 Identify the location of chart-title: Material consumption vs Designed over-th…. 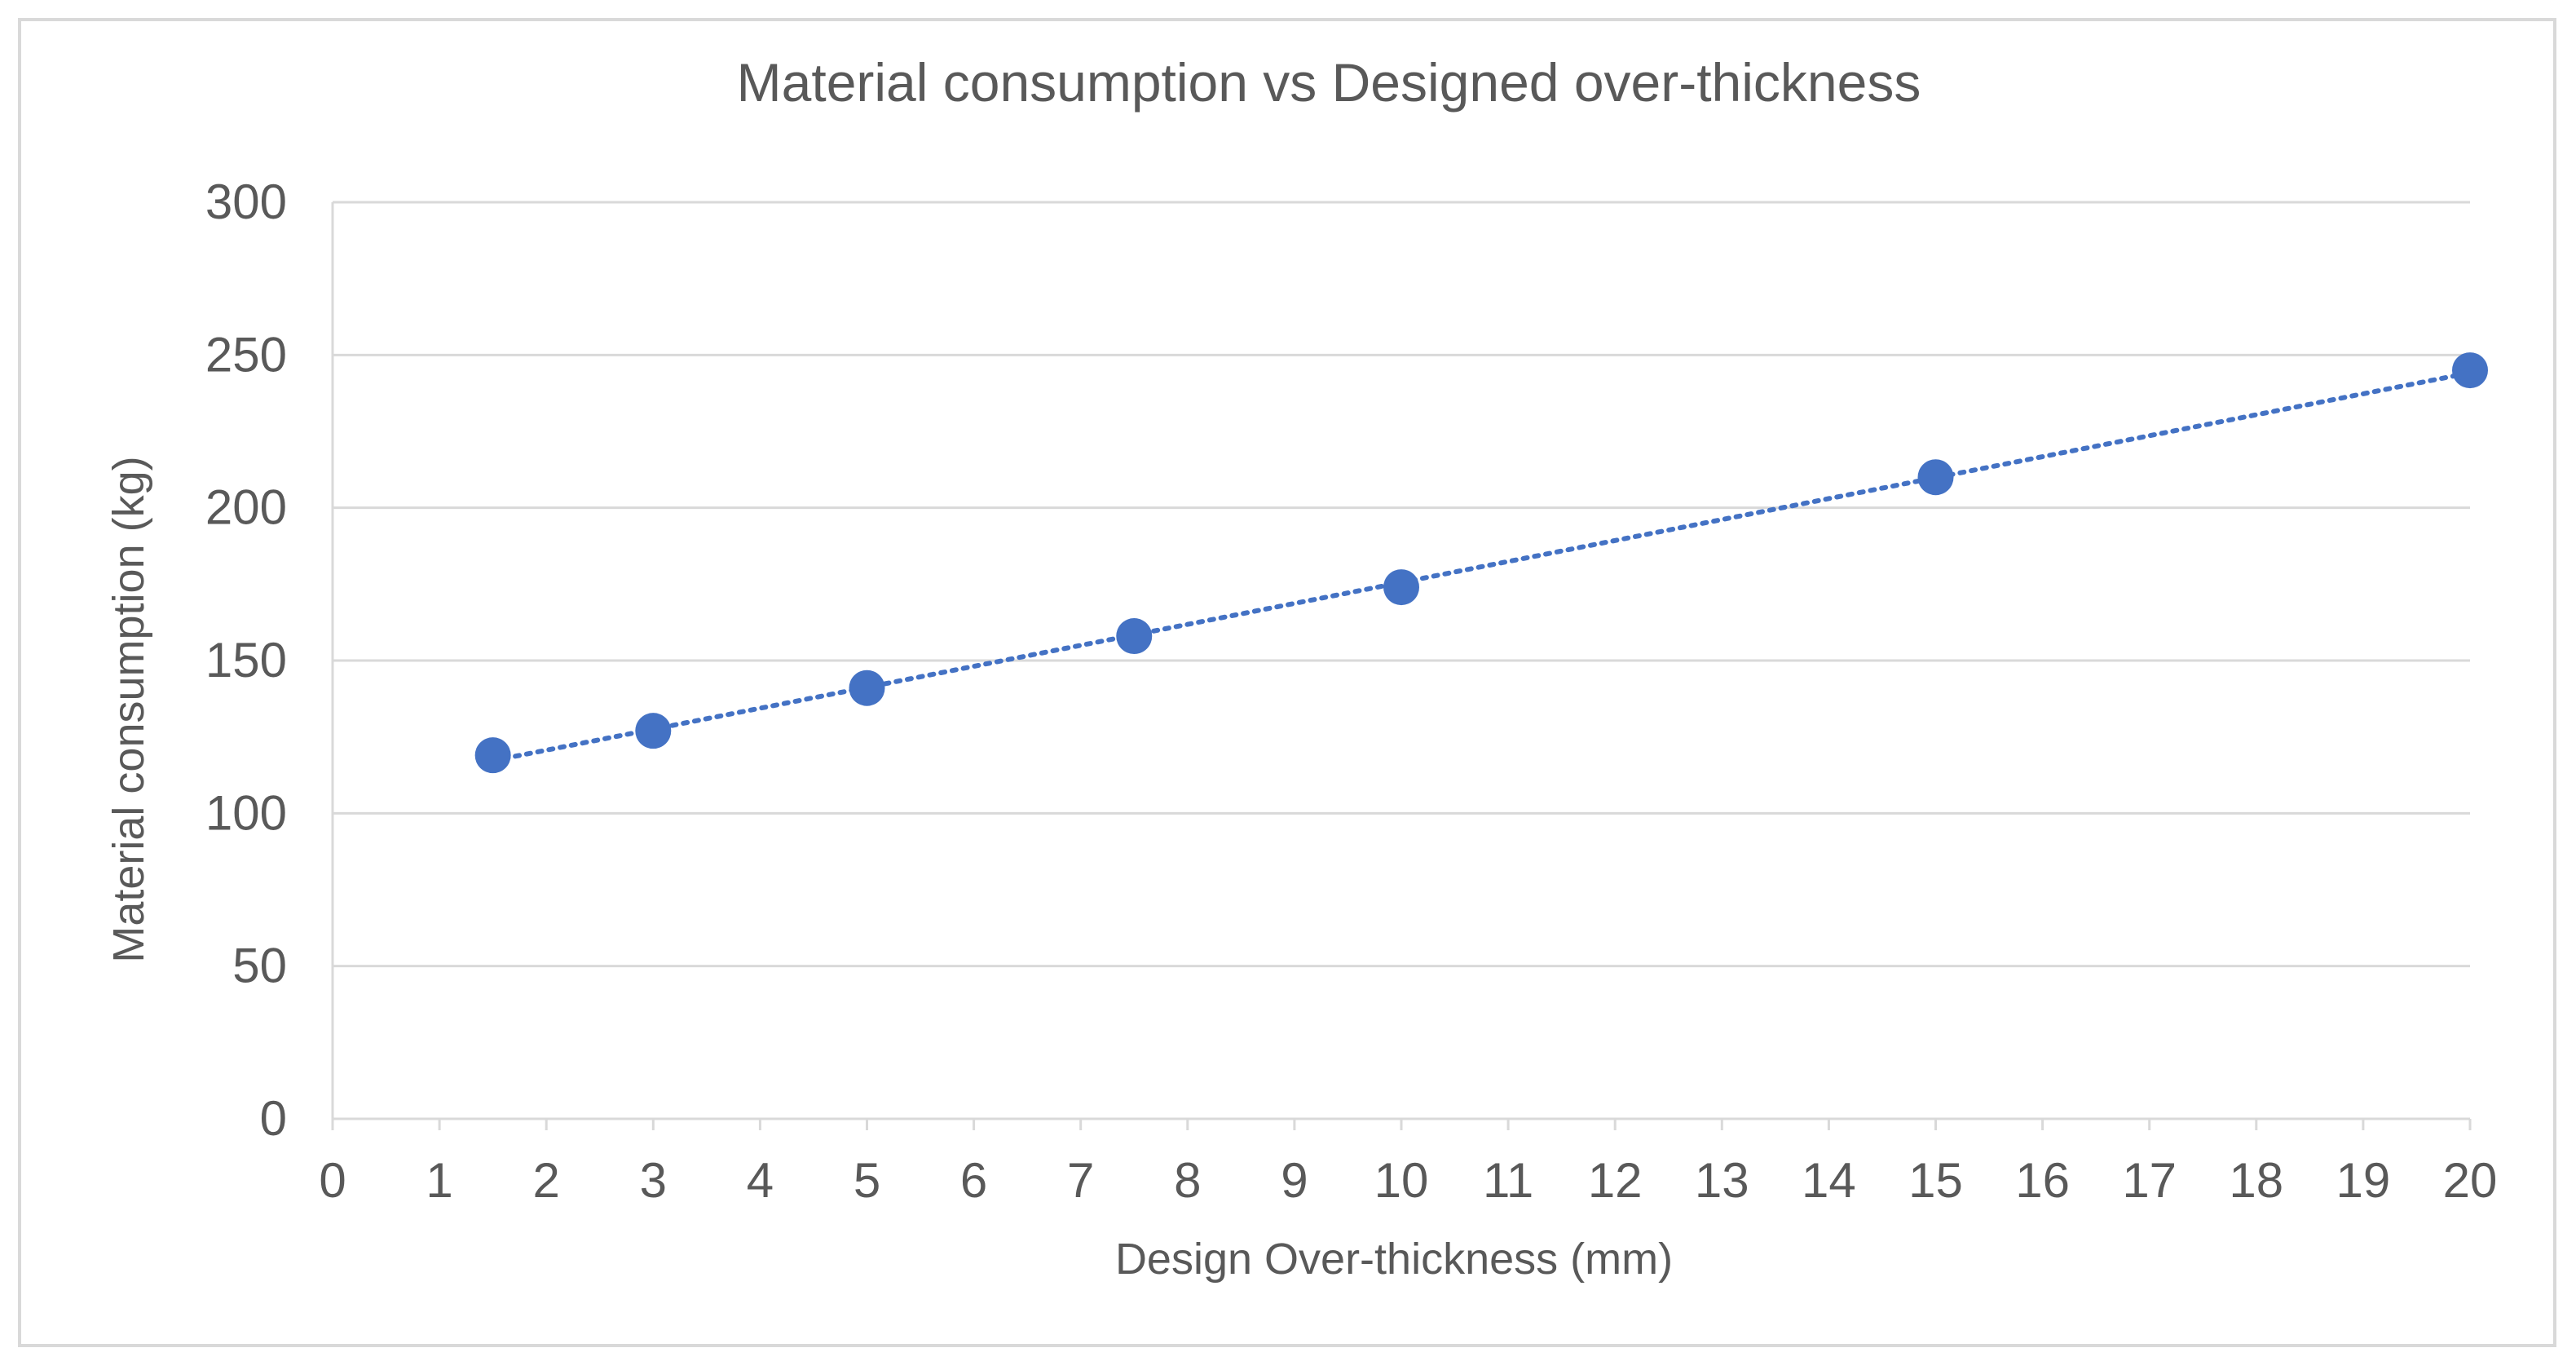
(1329, 82).